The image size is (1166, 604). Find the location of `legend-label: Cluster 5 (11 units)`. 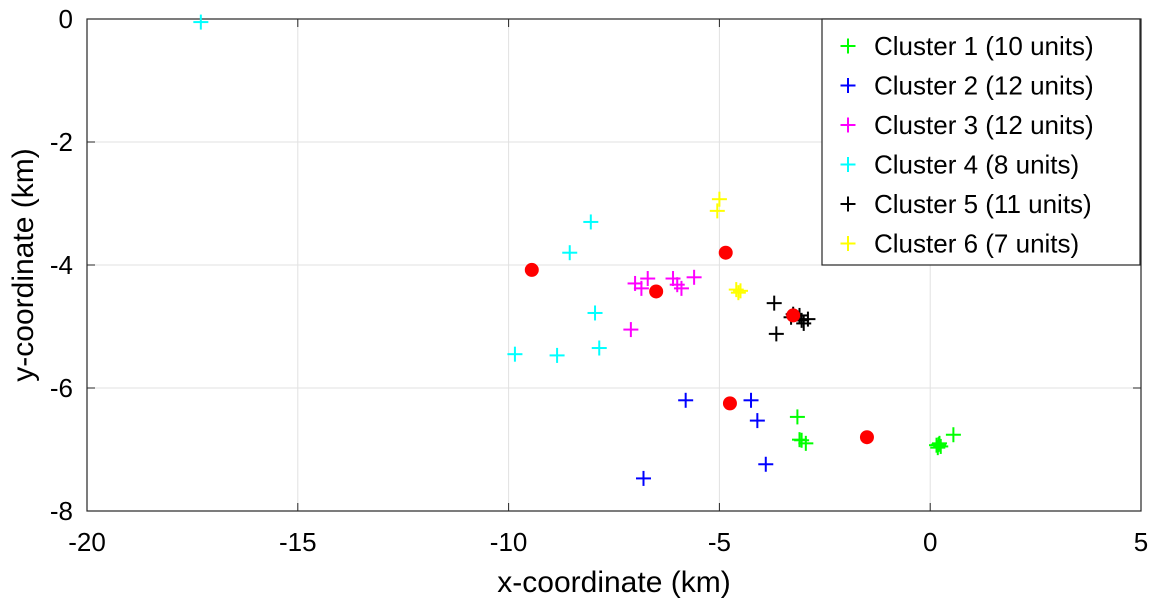

legend-label: Cluster 5 (11 units) is located at coordinates (983, 204).